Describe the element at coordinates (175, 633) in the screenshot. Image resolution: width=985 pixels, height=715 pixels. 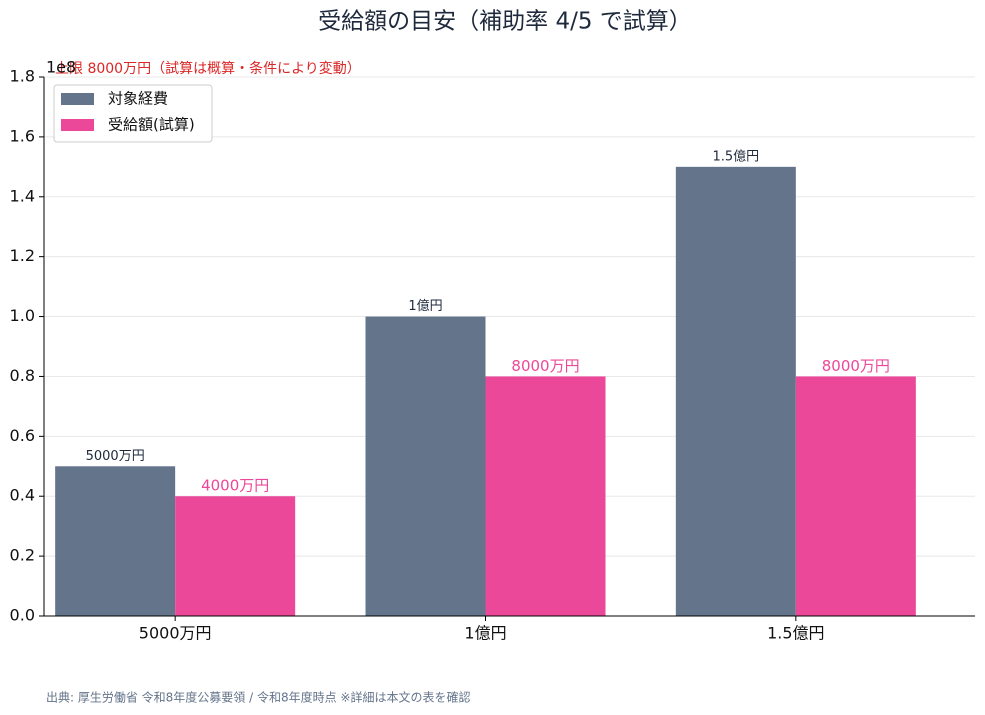
I see `x-tick-label: 5000万円` at that location.